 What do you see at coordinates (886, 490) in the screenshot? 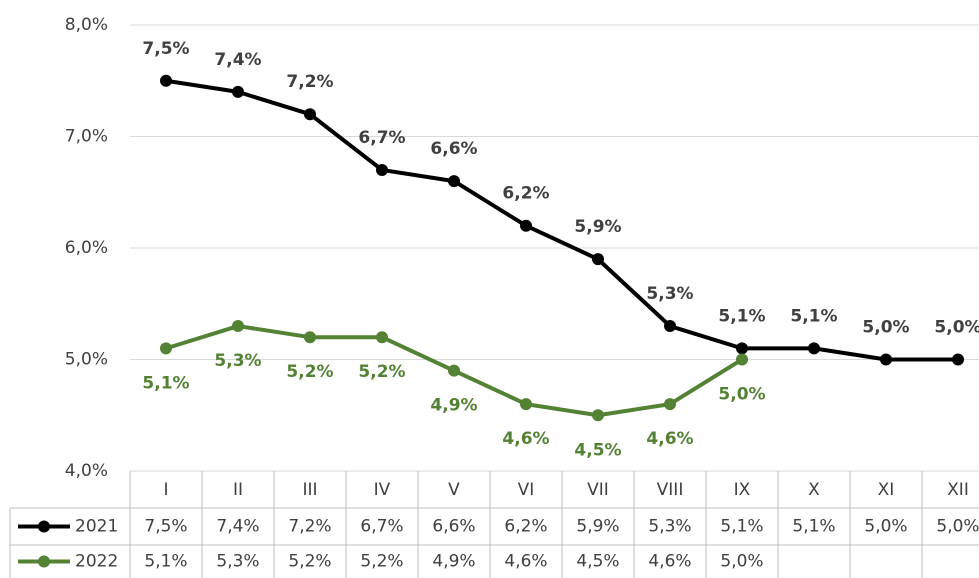
I see `x-tick-label: XI` at bounding box center [886, 490].